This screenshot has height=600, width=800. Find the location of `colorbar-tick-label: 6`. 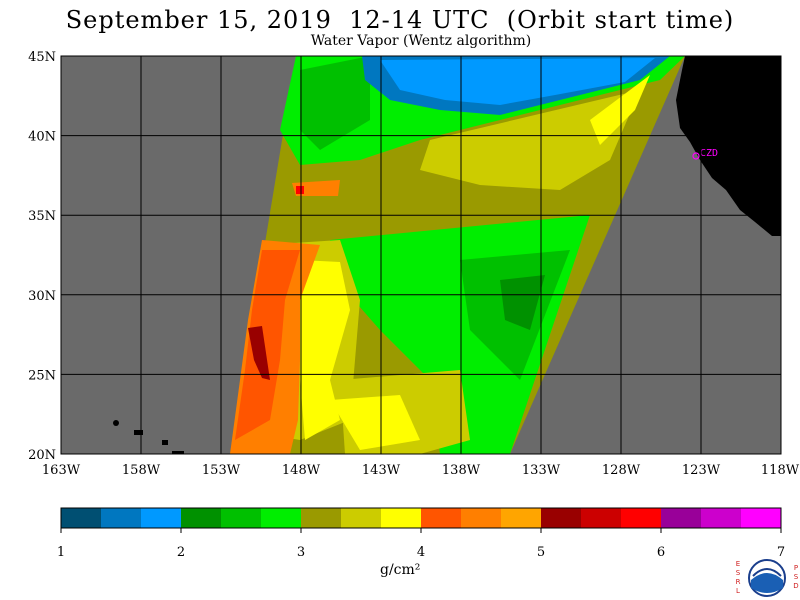

colorbar-tick-label: 6 is located at coordinates (661, 552).